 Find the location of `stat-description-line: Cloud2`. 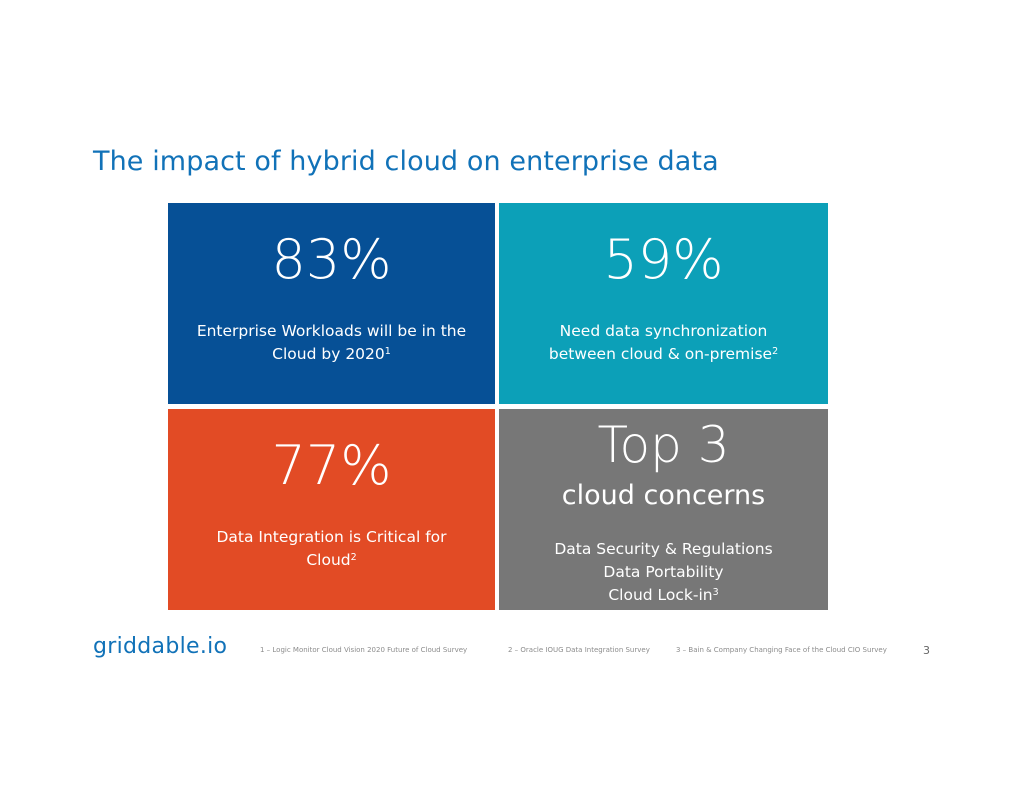

stat-description-line: Cloud2 is located at coordinates (331, 560).